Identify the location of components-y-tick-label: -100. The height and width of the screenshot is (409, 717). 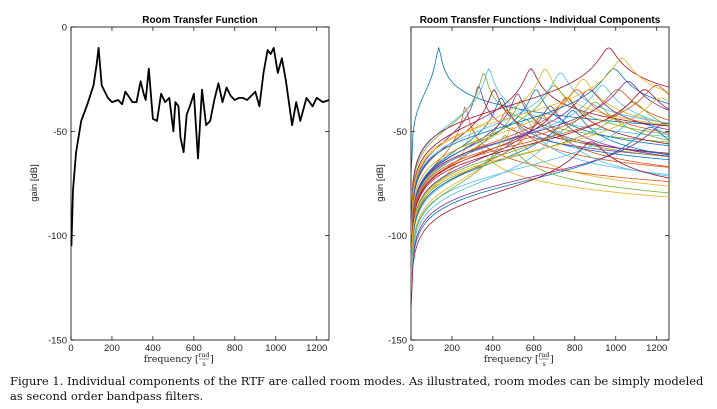
(397, 236).